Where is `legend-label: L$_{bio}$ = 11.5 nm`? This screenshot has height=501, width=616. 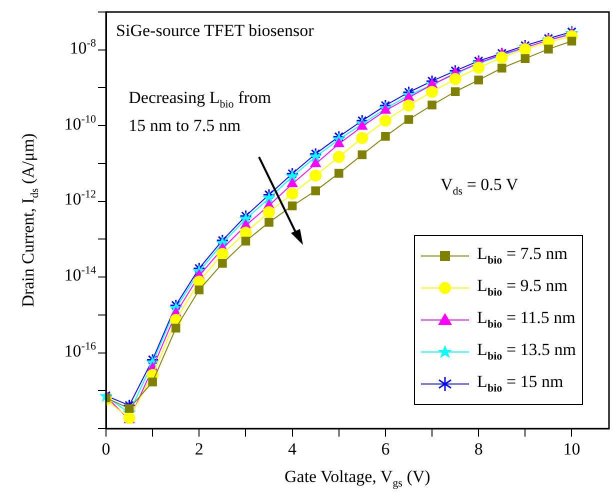
legend-label: L$_{bio}$ = 11.5 nm is located at coordinates (526, 319).